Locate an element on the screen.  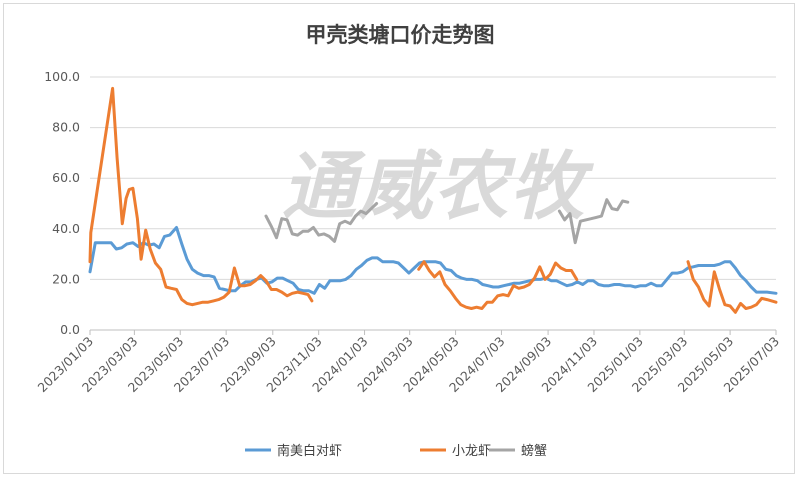
legend: 南美白对虾 小龙虾 螃蟹 is located at coordinates (396, 451).